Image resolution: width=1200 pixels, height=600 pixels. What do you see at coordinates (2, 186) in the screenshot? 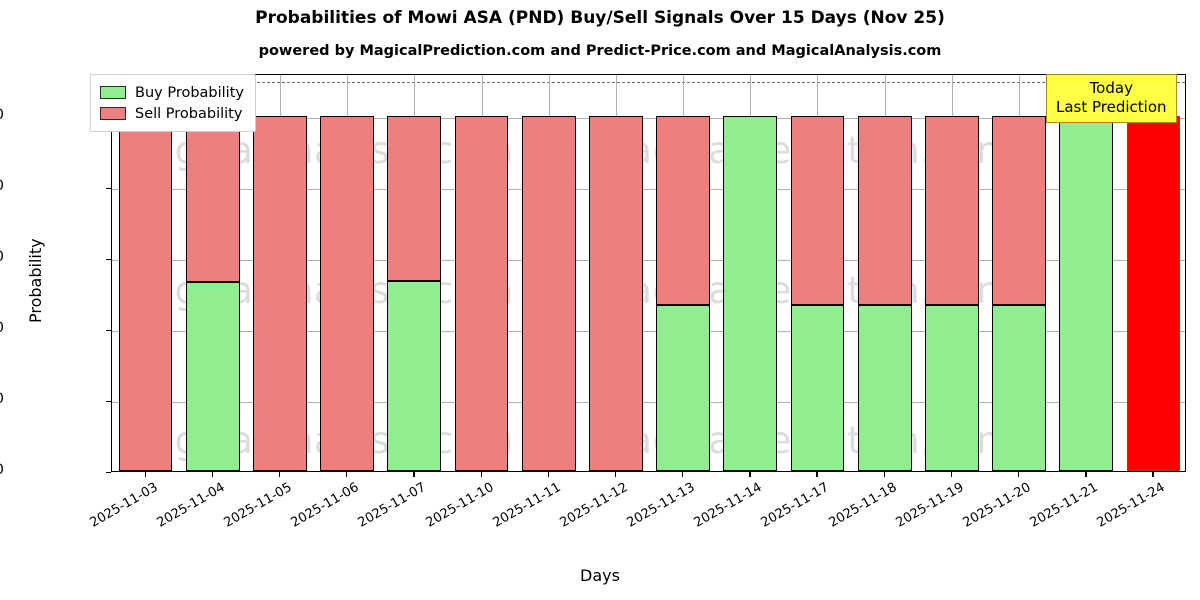
I see `y-tick-label: 80` at bounding box center [2, 186].